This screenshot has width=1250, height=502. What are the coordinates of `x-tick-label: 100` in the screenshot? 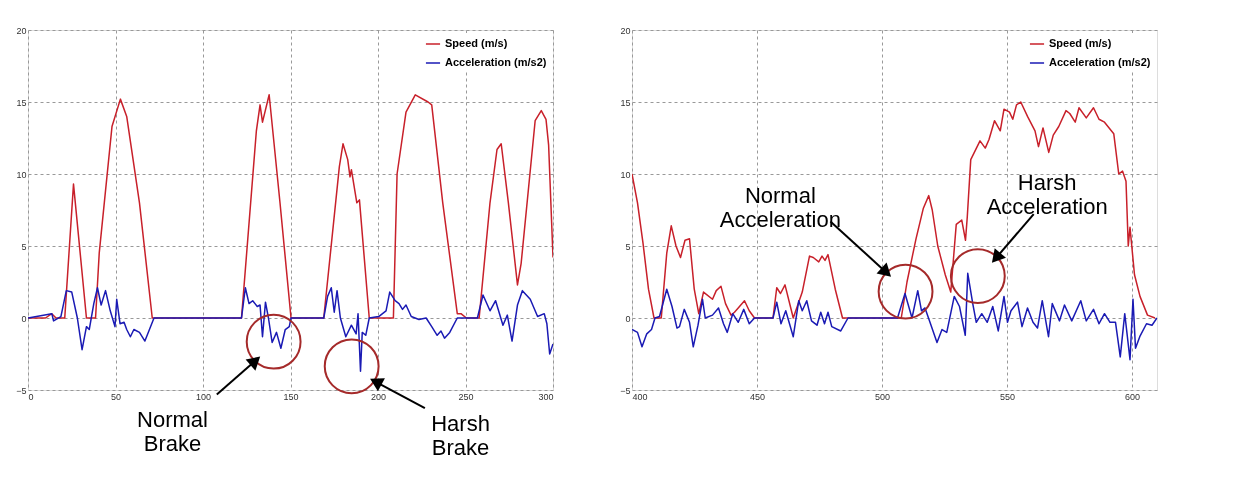 It's located at (203, 396).